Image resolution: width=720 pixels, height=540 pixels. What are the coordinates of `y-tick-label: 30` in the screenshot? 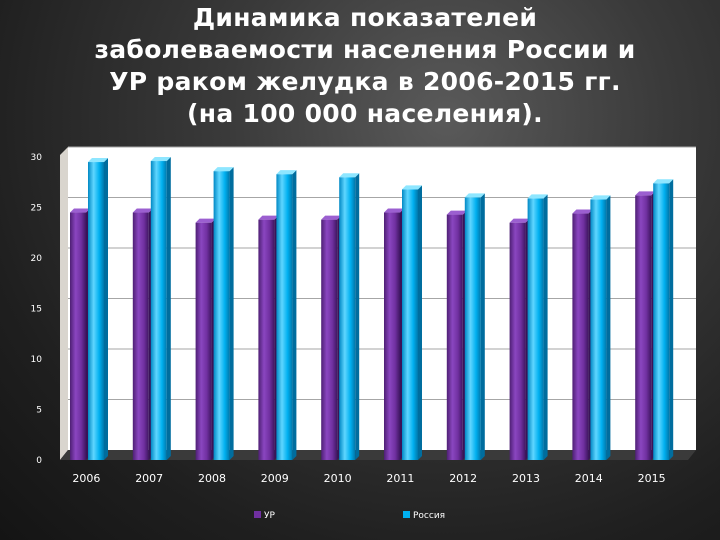 It's located at (37, 158).